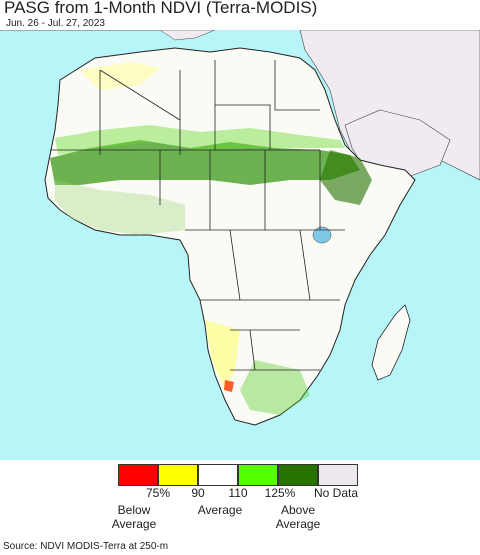  I want to click on ethiopia-green, so click(346, 177).